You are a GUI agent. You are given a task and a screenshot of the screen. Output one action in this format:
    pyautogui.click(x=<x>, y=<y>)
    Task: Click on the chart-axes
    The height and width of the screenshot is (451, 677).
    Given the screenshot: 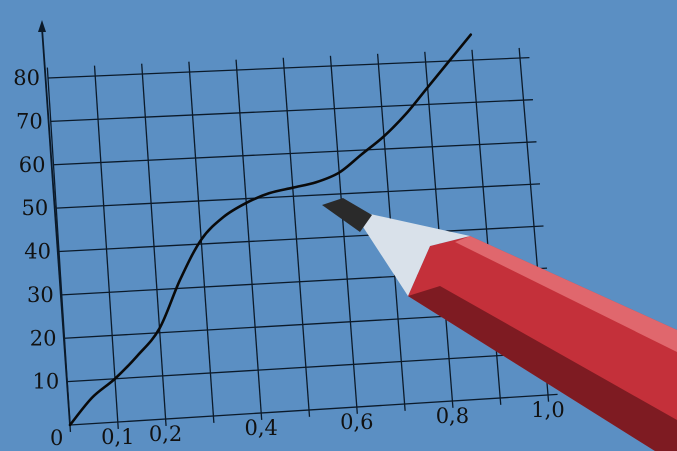 What is the action you would take?
    pyautogui.click(x=54, y=223)
    